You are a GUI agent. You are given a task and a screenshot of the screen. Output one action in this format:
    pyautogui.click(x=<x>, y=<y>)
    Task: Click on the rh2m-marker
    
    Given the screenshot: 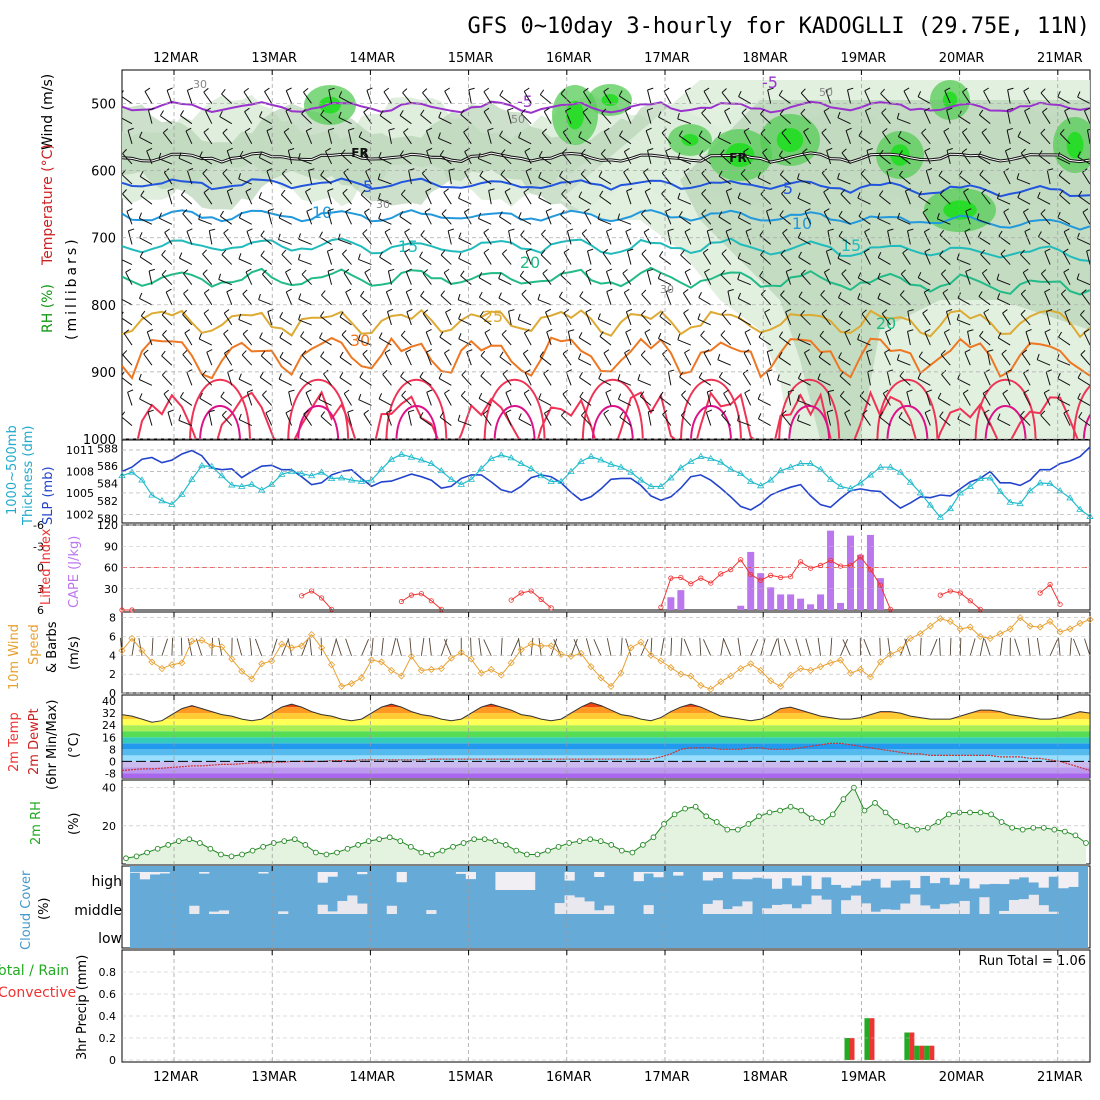 What is the action you would take?
    pyautogui.click(x=516, y=850)
    